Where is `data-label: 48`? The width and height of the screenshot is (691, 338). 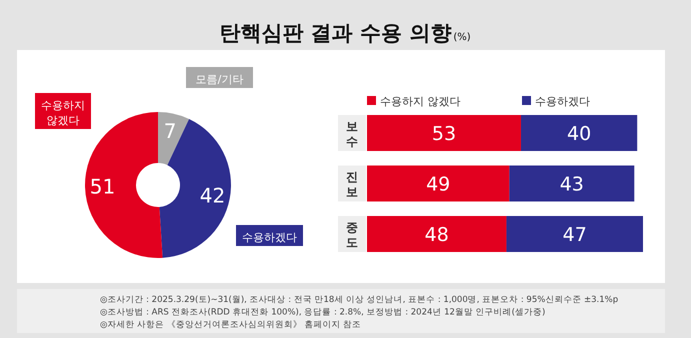
data-label: 48 is located at coordinates (436, 235).